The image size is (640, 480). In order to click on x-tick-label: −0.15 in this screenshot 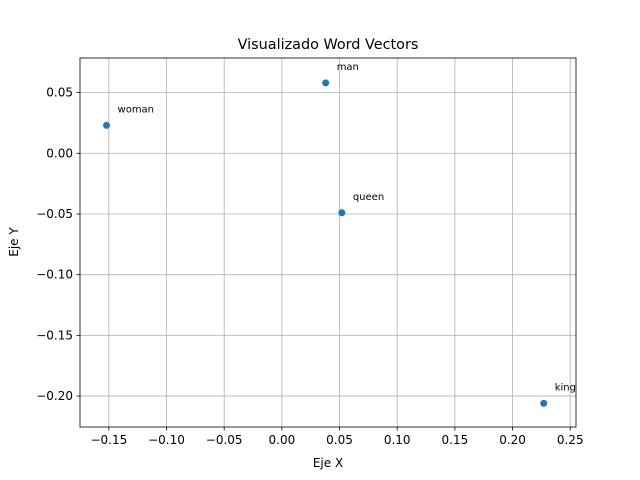, I will do `click(108, 440)`.